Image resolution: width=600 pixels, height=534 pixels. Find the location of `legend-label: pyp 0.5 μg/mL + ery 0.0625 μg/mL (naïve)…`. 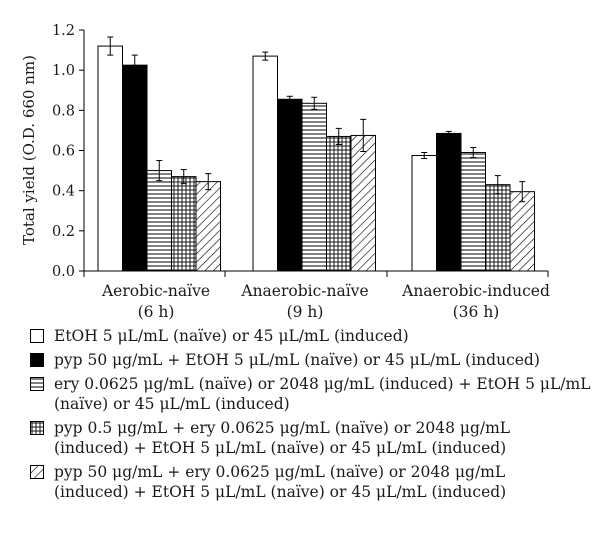

legend-label: pyp 0.5 μg/mL + ery 0.0625 μg/mL (naïve)… is located at coordinates (282, 428).